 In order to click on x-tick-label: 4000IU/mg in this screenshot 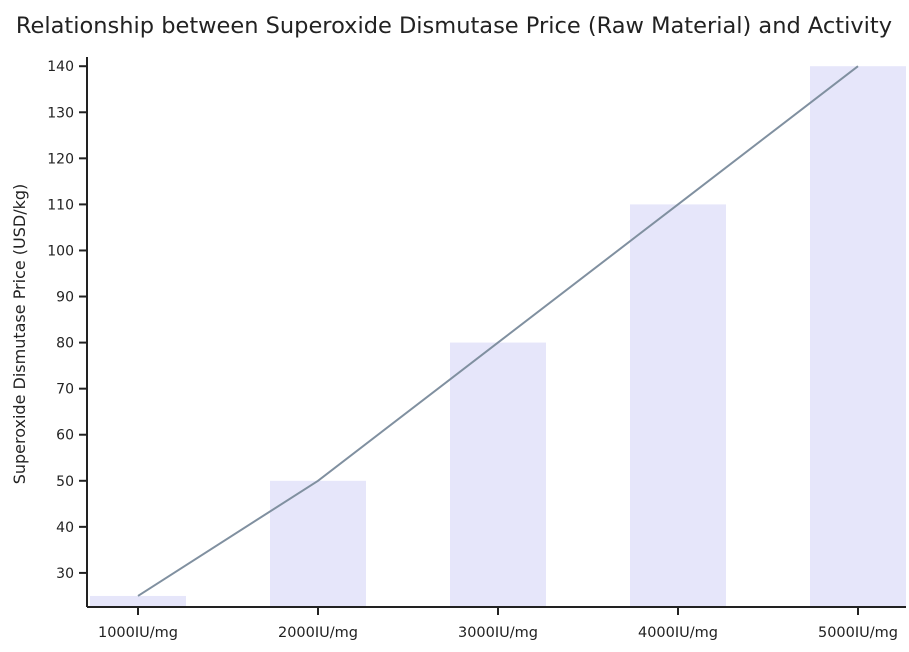, I will do `click(678, 633)`.